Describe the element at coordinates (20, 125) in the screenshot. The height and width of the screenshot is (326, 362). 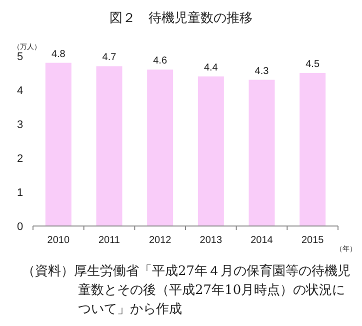
I see `y-tick-label: 3` at that location.